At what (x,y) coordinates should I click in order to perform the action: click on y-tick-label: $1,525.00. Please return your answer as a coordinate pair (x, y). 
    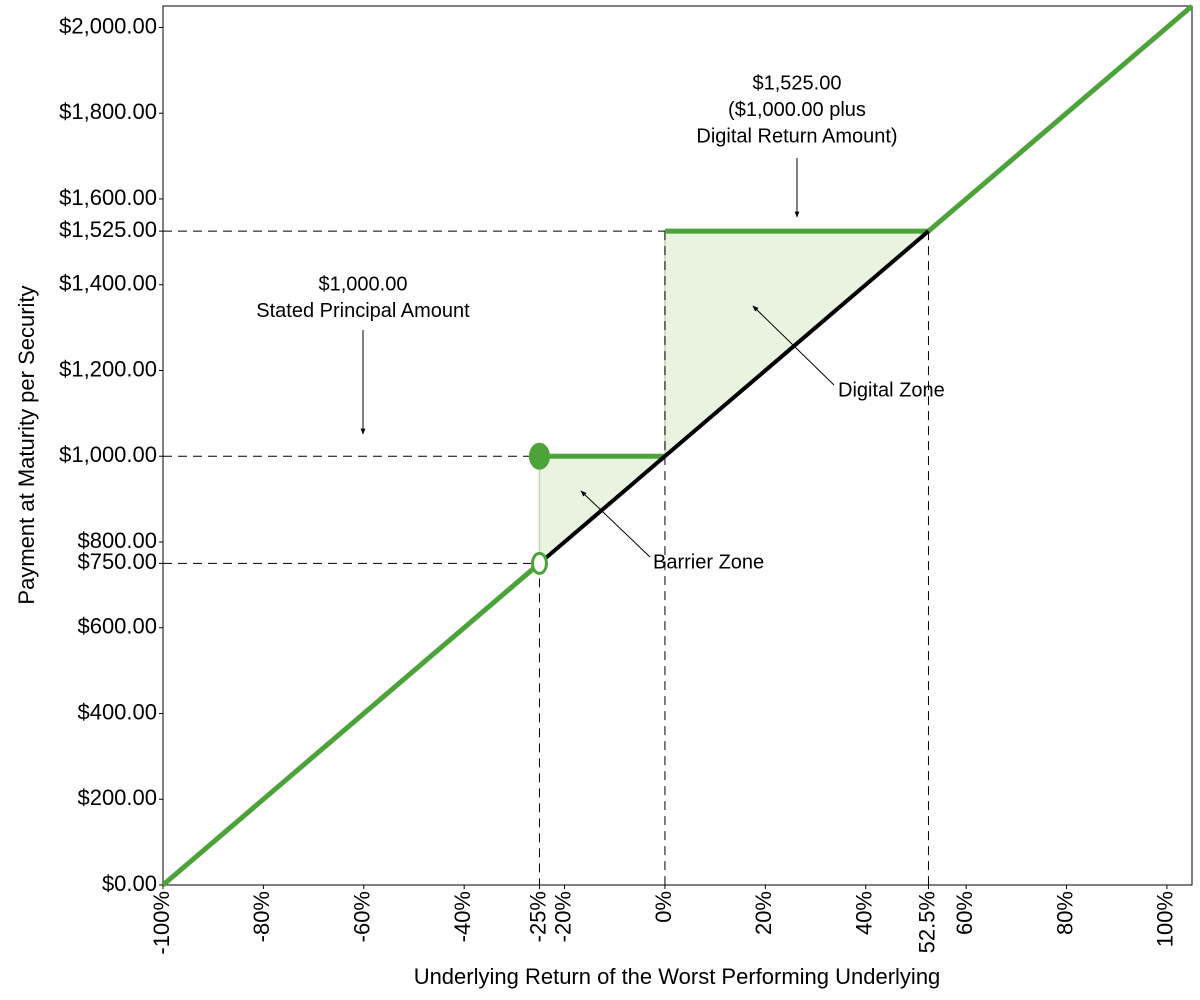
    Looking at the image, I should click on (108, 229).